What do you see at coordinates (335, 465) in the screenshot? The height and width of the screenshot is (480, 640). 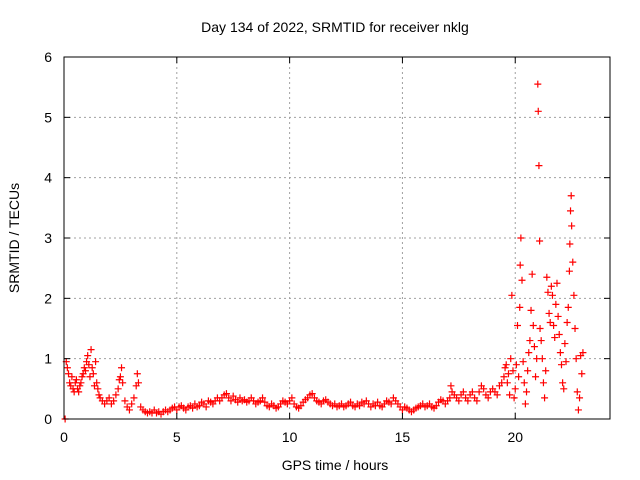 I see `x-axis-title: GPS time / hours` at bounding box center [335, 465].